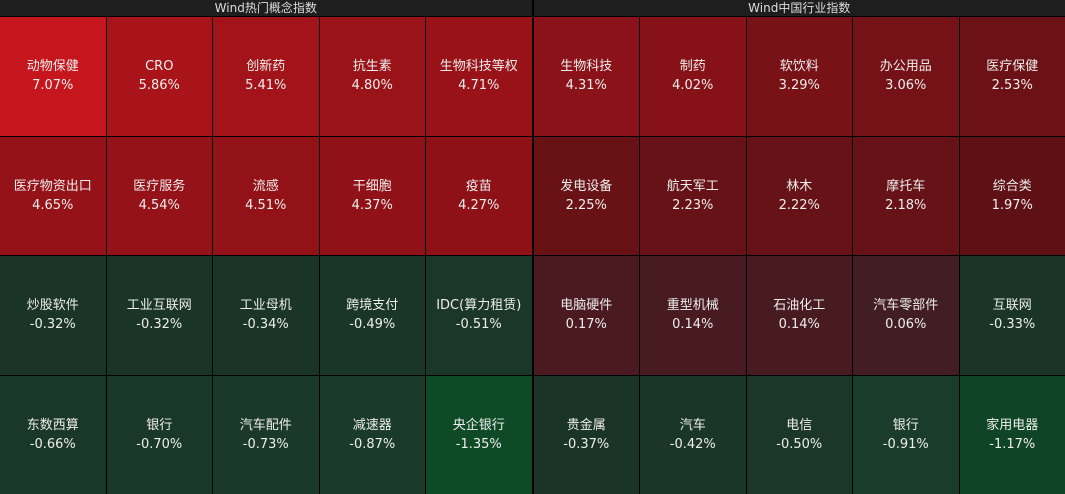 Image resolution: width=1065 pixels, height=494 pixels. I want to click on tile: 工业互联网 -0.32%, so click(159, 315).